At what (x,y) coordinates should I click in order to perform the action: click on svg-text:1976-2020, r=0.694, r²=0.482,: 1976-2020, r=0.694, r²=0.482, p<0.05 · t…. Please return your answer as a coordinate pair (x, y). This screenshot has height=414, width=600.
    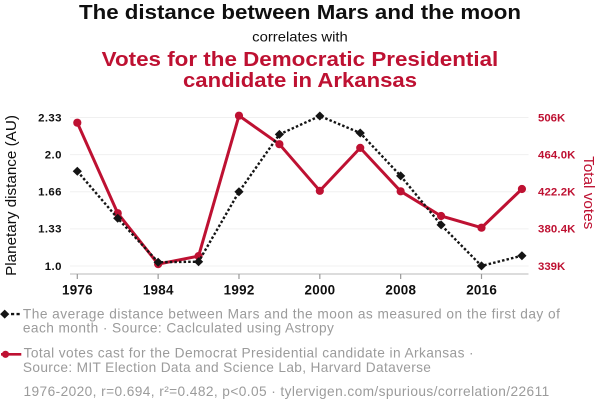
    Looking at the image, I should click on (287, 391).